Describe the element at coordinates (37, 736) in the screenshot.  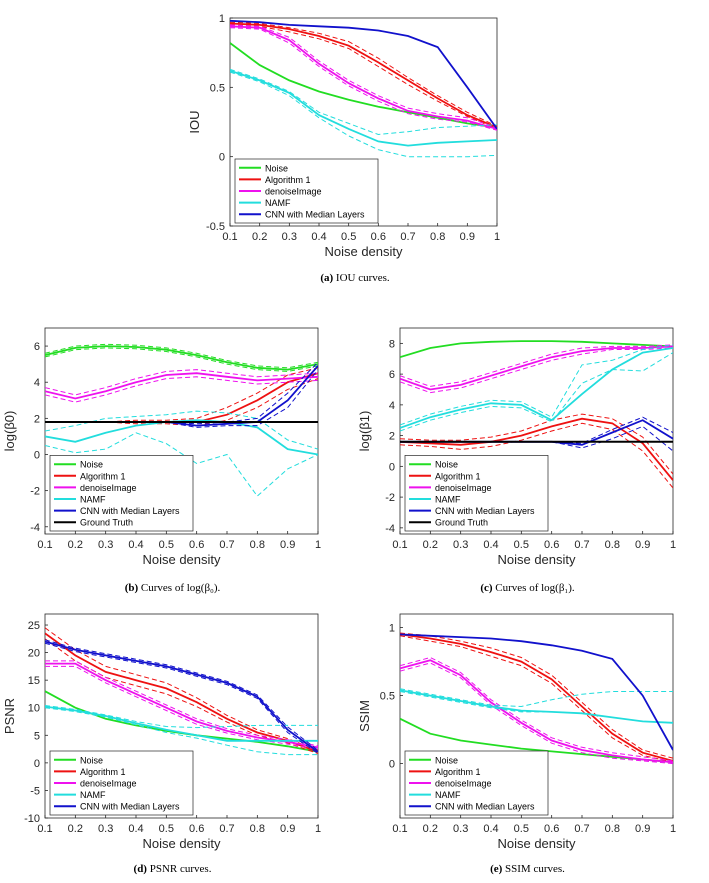
I see `y-tick-label: 5` at that location.